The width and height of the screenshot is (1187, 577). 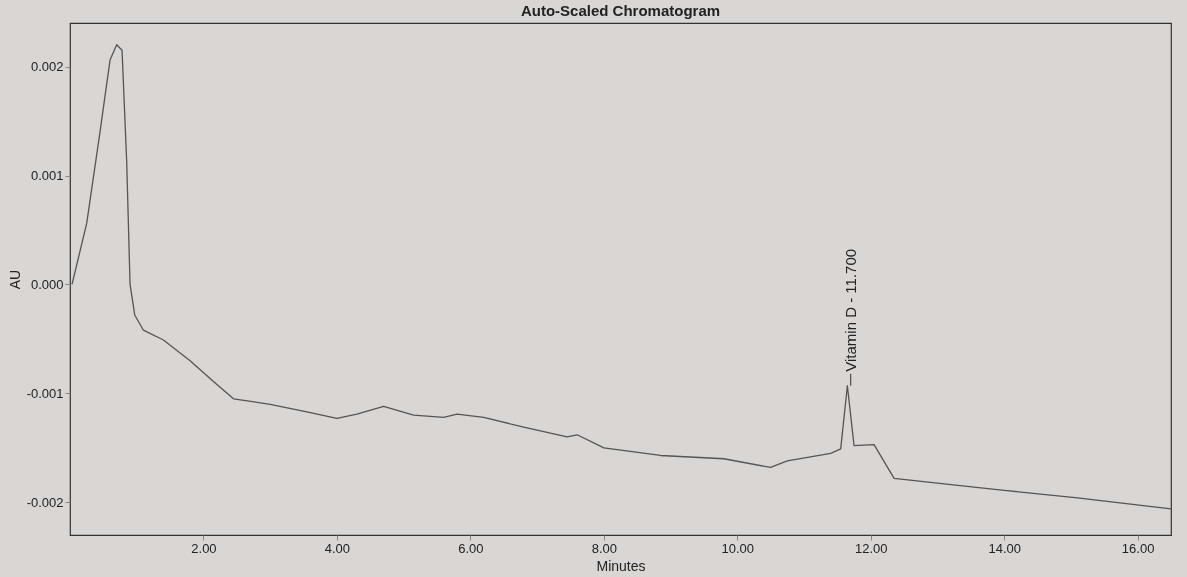 What do you see at coordinates (621, 565) in the screenshot?
I see `x-axis-title: Minutes` at bounding box center [621, 565].